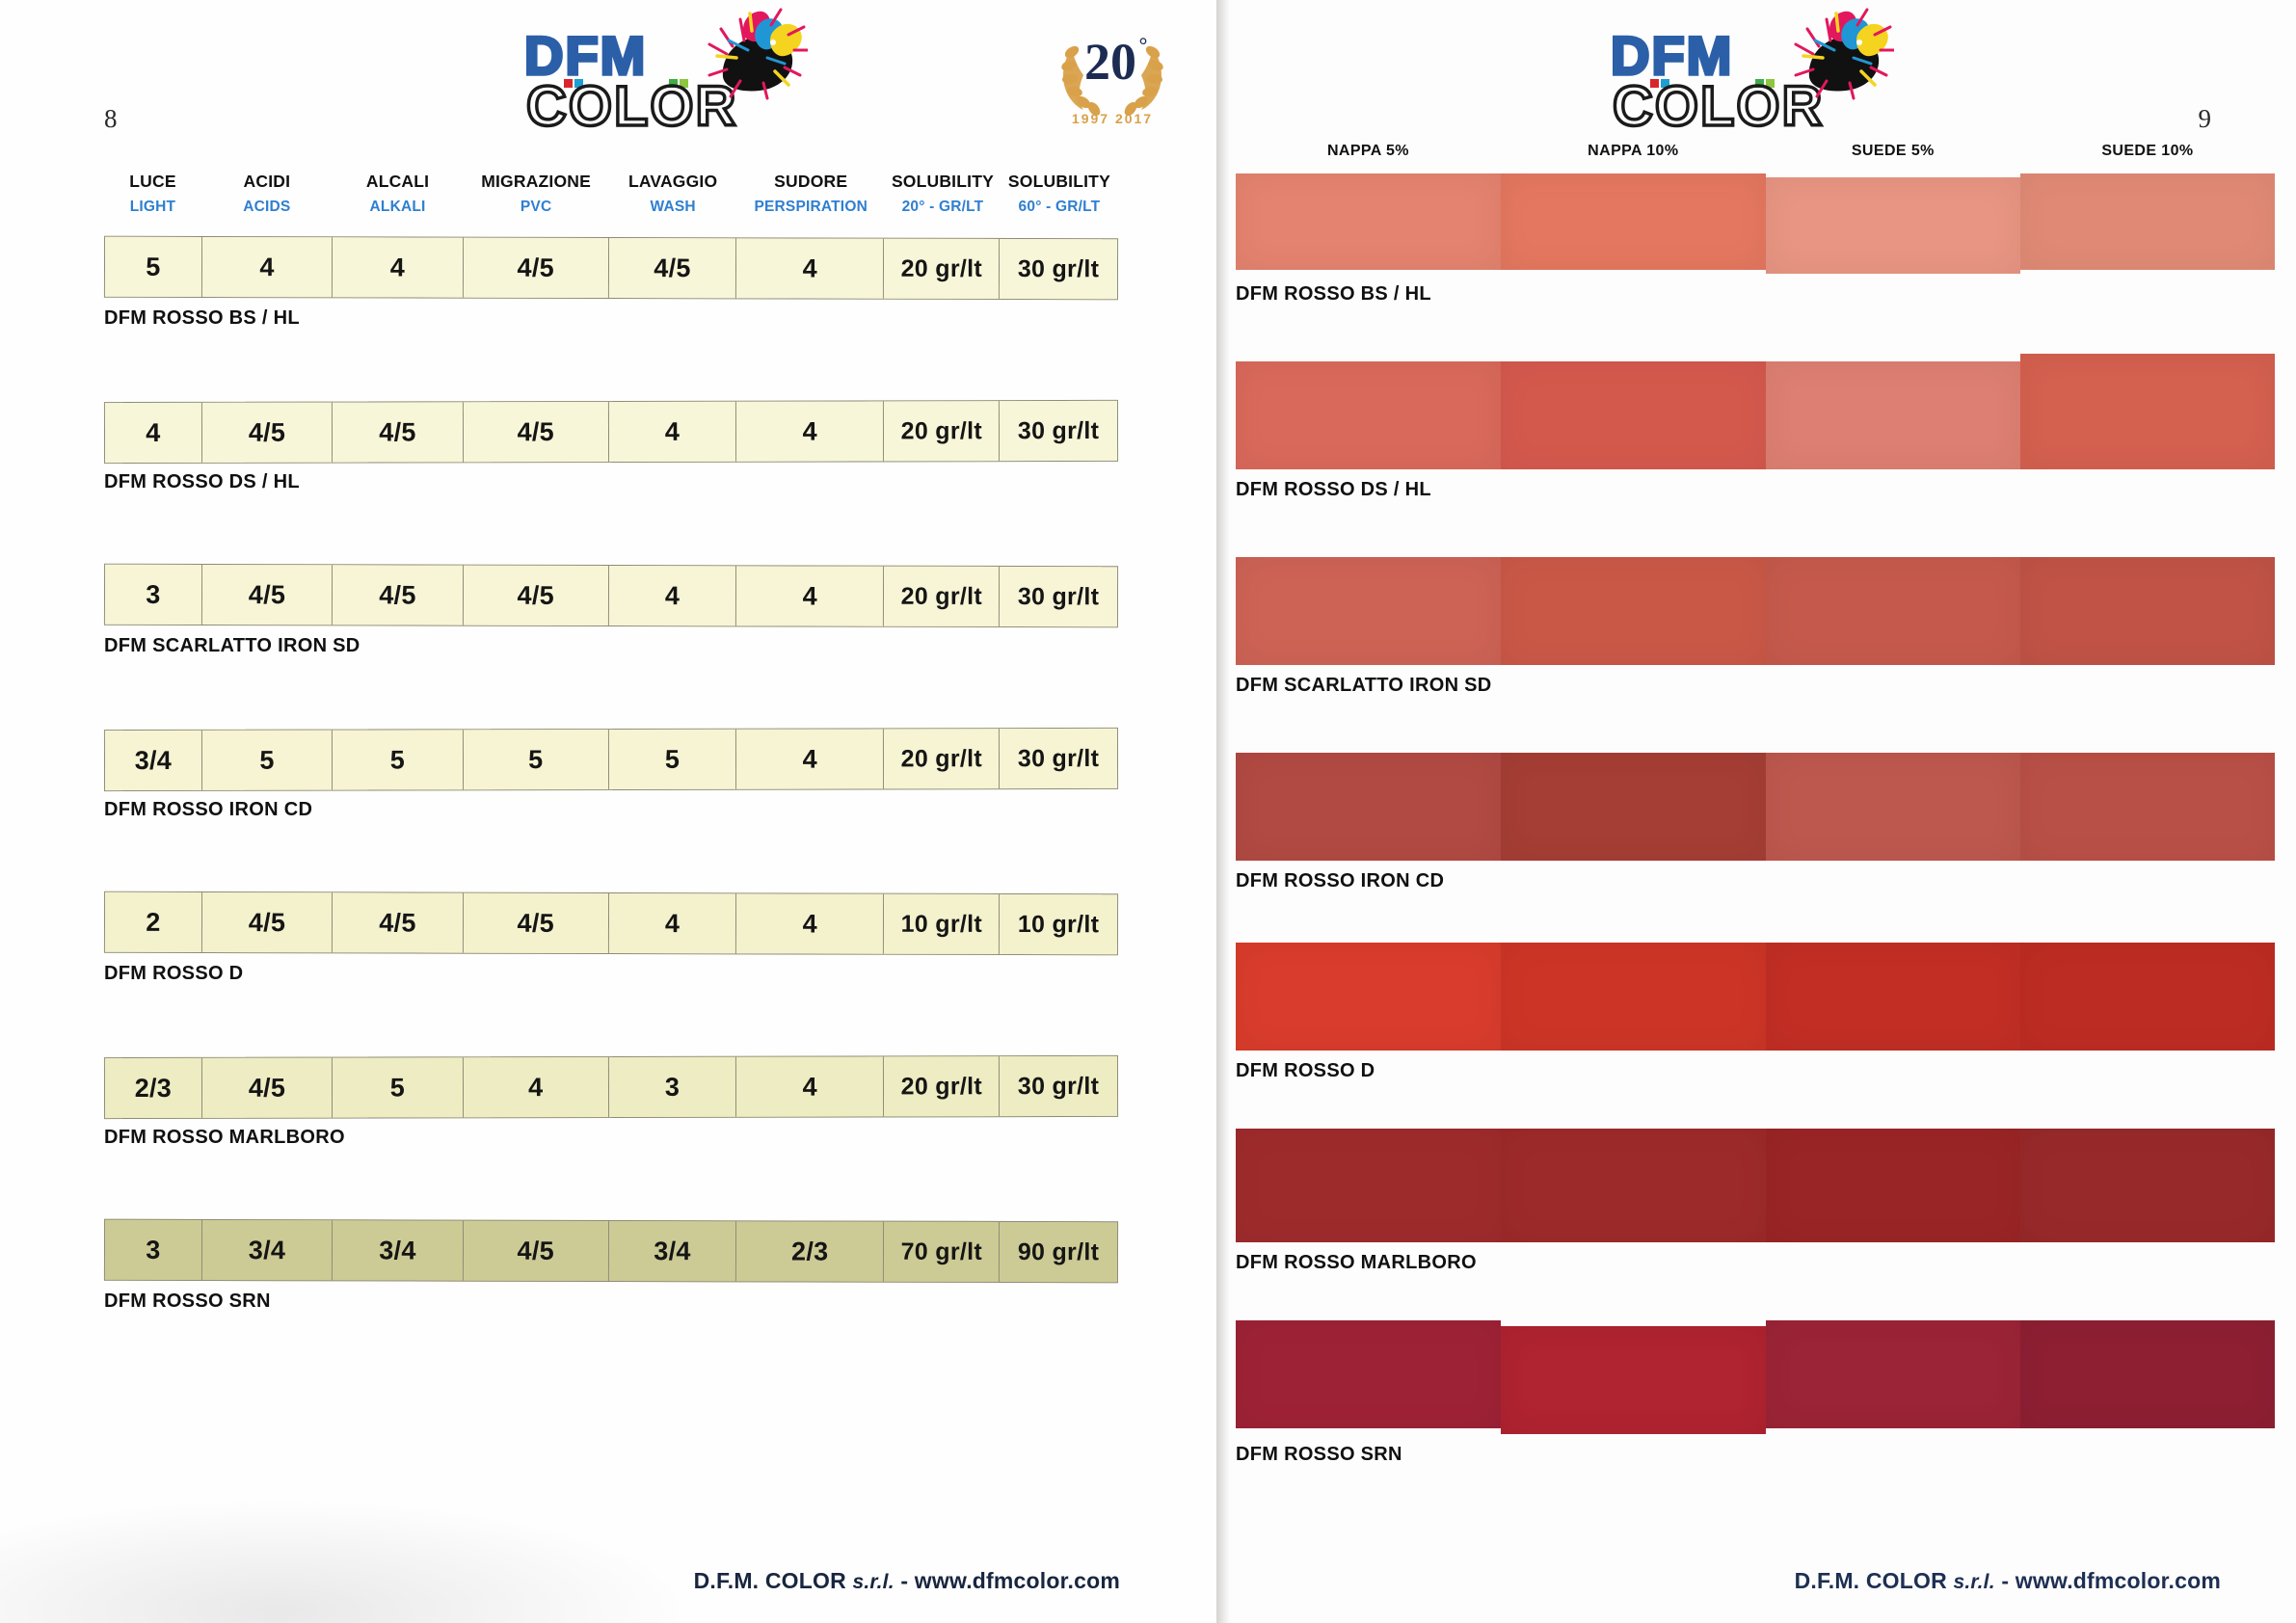  Describe the element at coordinates (1110, 62) in the screenshot. I see `seal-number: 20` at that location.